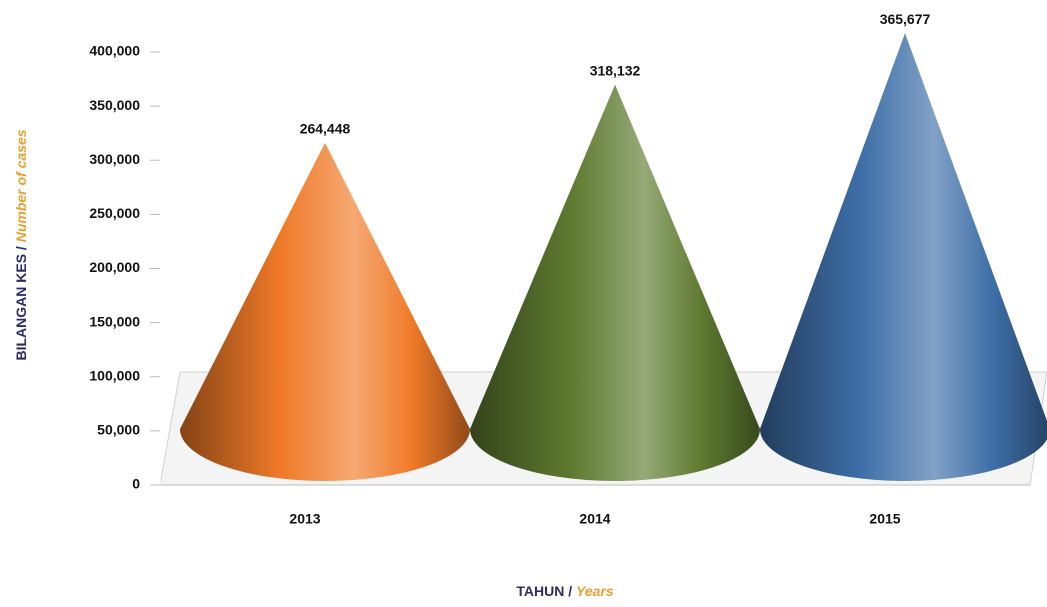 Image resolution: width=1047 pixels, height=607 pixels. Describe the element at coordinates (325, 128) in the screenshot. I see `value-label: 264,448` at that location.